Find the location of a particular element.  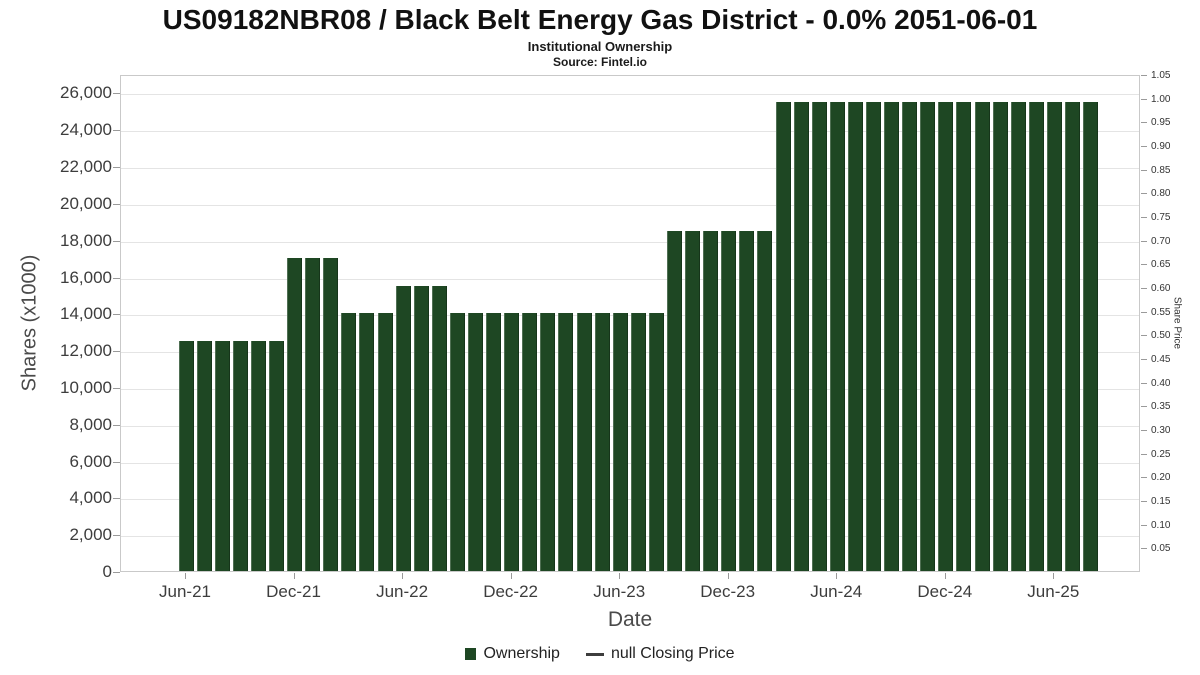

x-tick-label: Dec-21 is located at coordinates (293, 591).